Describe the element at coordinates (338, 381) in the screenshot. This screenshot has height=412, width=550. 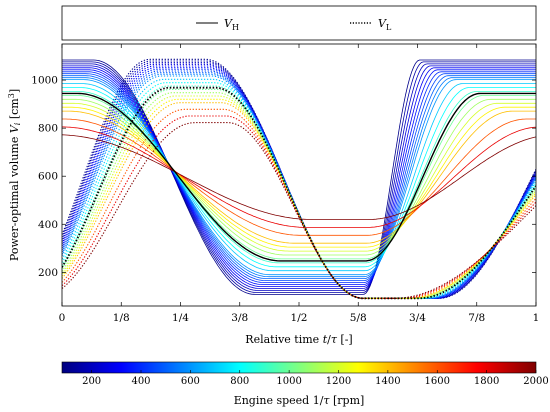
I see `colorbar-tick-label: 1200` at that location.